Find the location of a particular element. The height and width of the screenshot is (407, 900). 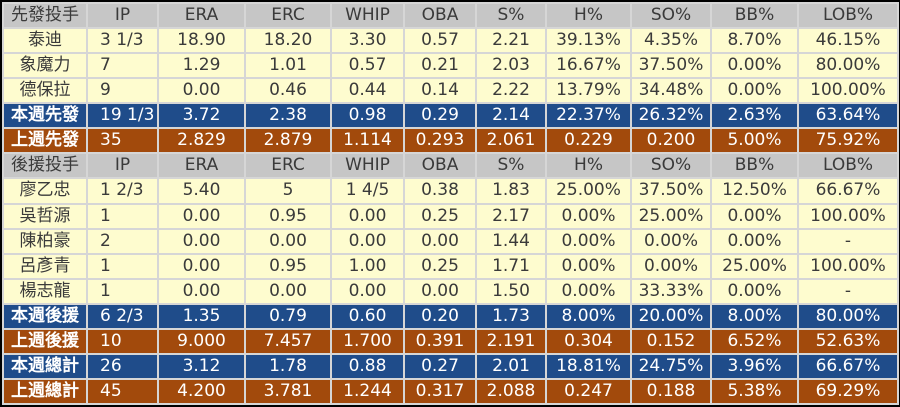

stat-cell: 2.63% is located at coordinates (754, 116).